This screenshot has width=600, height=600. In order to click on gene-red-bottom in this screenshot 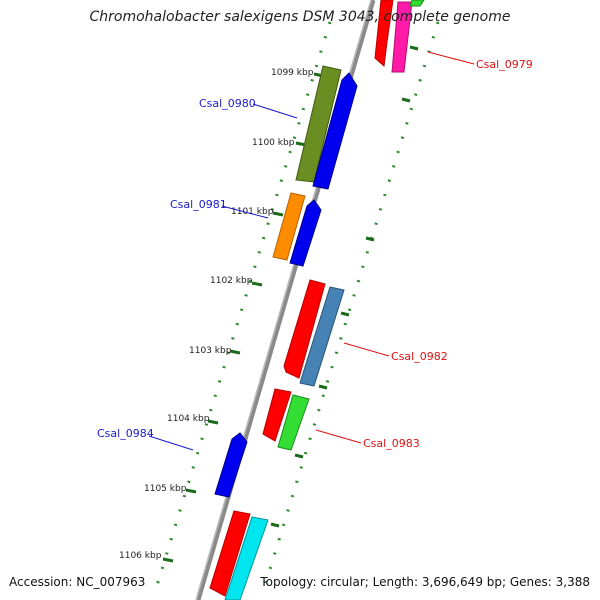, I will do `click(230, 553)`.